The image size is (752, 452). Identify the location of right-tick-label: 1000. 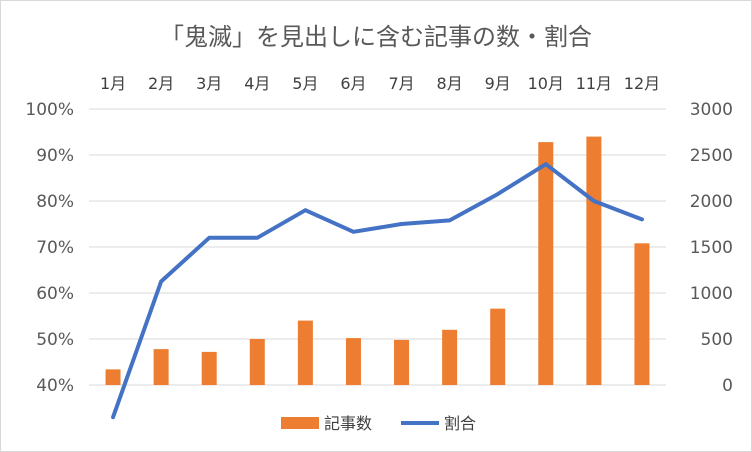
(711, 294).